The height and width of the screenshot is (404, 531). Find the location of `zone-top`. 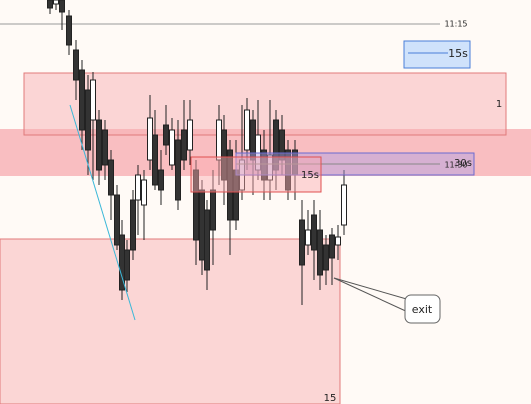

zone-top is located at coordinates (265, 104).